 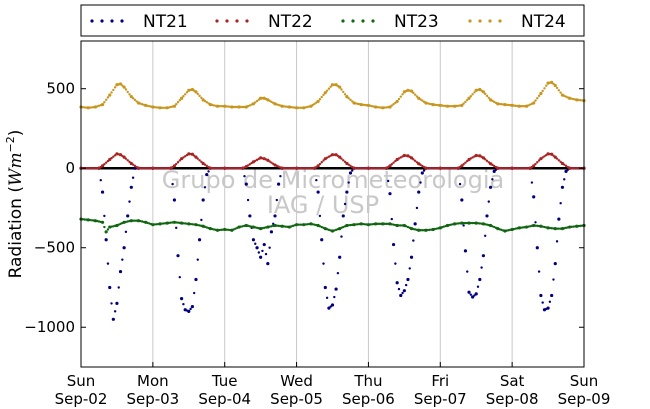 I want to click on series-nt24, so click(x=332, y=95).